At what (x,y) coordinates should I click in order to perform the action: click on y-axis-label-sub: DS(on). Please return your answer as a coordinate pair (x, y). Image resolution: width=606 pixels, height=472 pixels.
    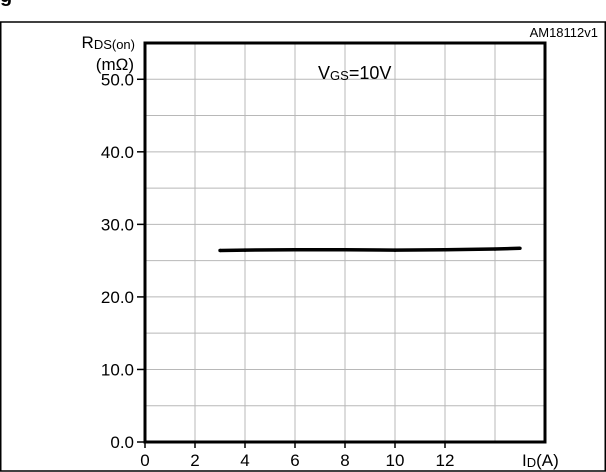
    Looking at the image, I should click on (114, 44).